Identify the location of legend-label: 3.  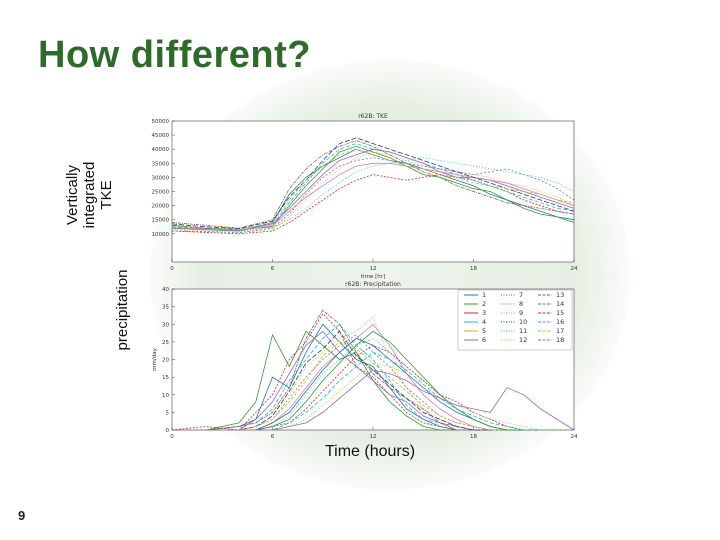
(484, 313).